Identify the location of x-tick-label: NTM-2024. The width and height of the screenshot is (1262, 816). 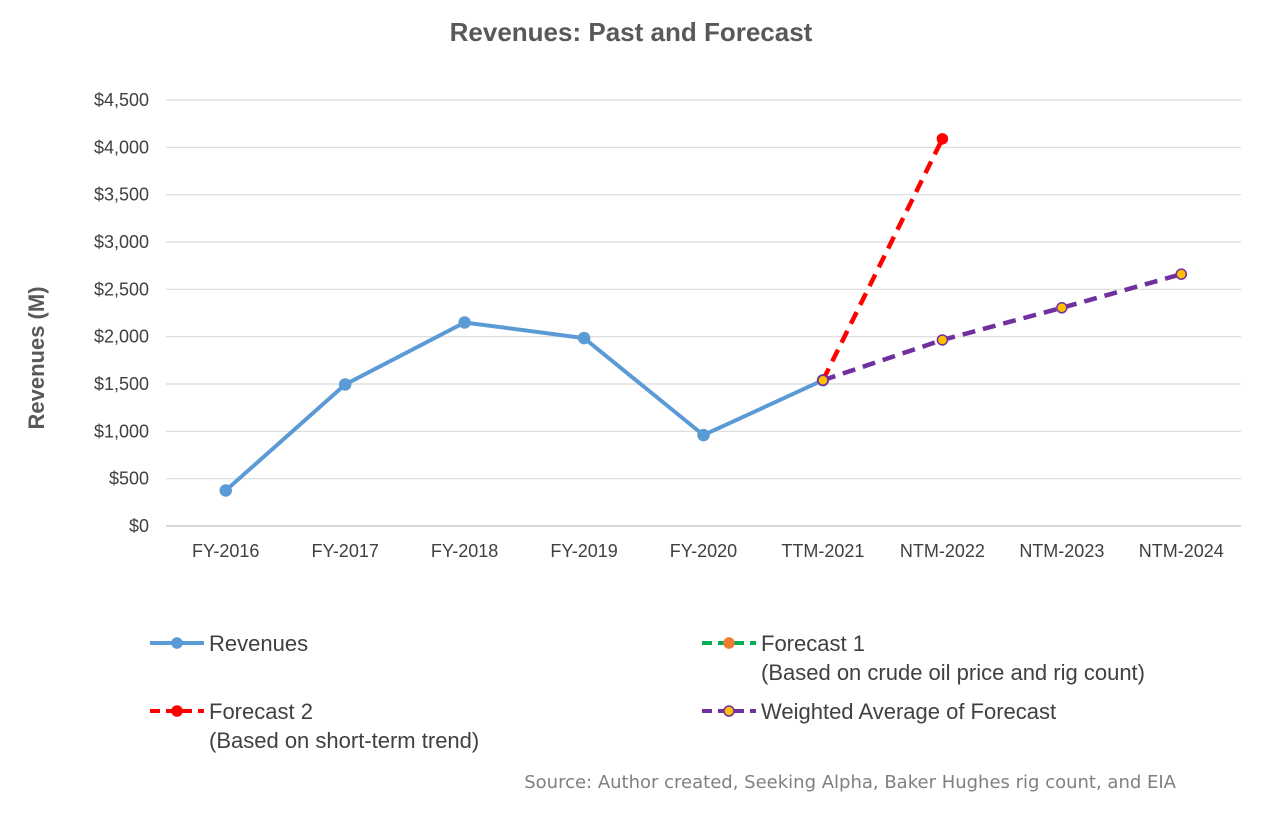
(1181, 551).